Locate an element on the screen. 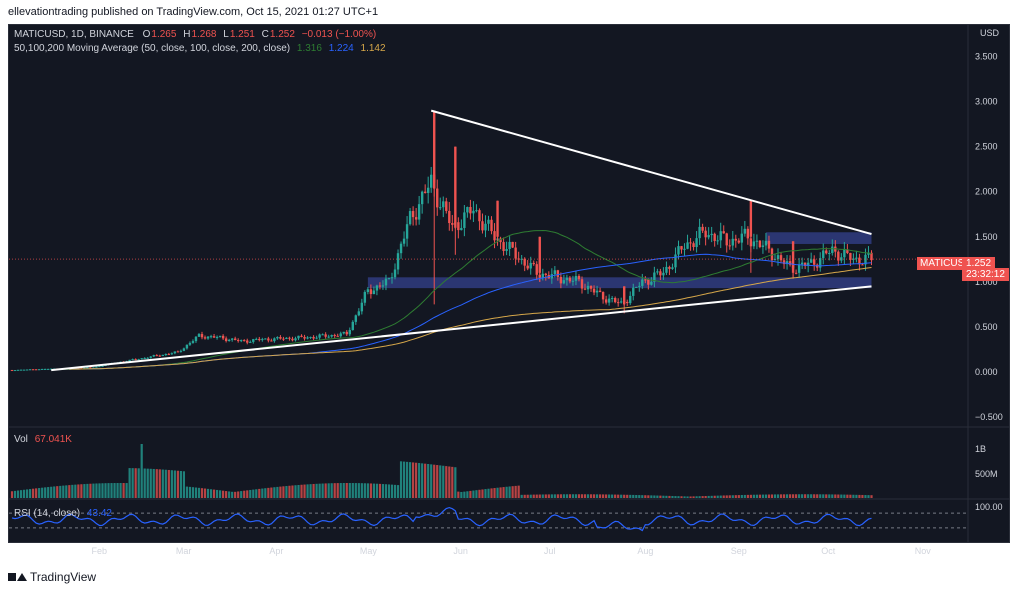 This screenshot has width=1024, height=591. price-axis-tick: −0.500 is located at coordinates (989, 417).